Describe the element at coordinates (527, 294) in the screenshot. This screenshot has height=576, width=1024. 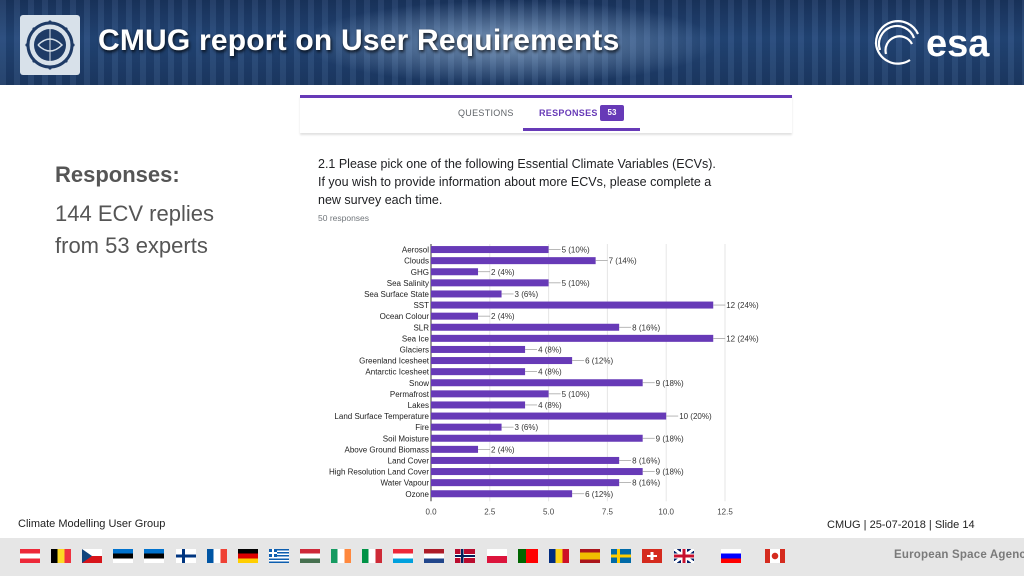
I see `data-label: 3 (6%)` at that location.